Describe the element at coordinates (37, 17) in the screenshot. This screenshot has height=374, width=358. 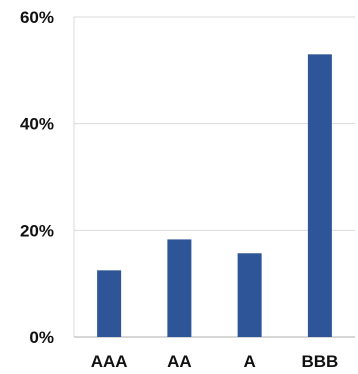
I see `y-tick-label: 60%` at that location.